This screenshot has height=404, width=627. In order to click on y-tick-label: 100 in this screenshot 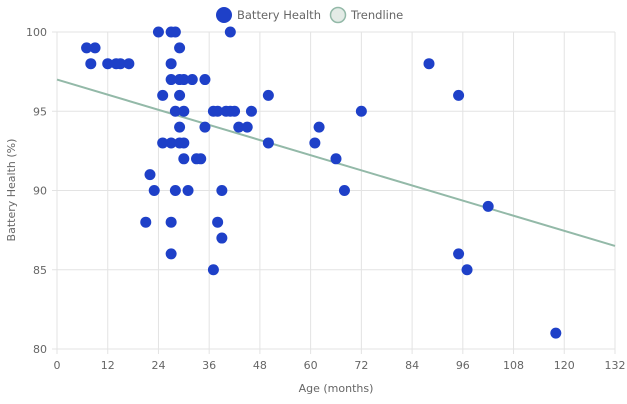, I will do `click(36, 32)`.